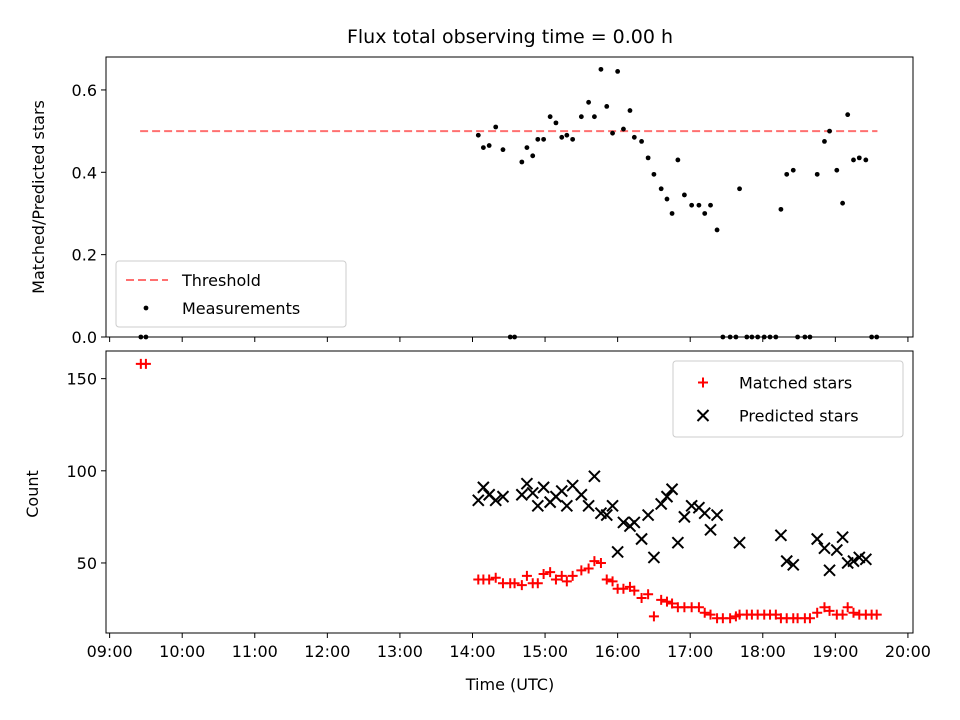 The height and width of the screenshot is (720, 960). Describe the element at coordinates (84, 255) in the screenshot. I see `top-y-tick-label: 0.2` at that location.